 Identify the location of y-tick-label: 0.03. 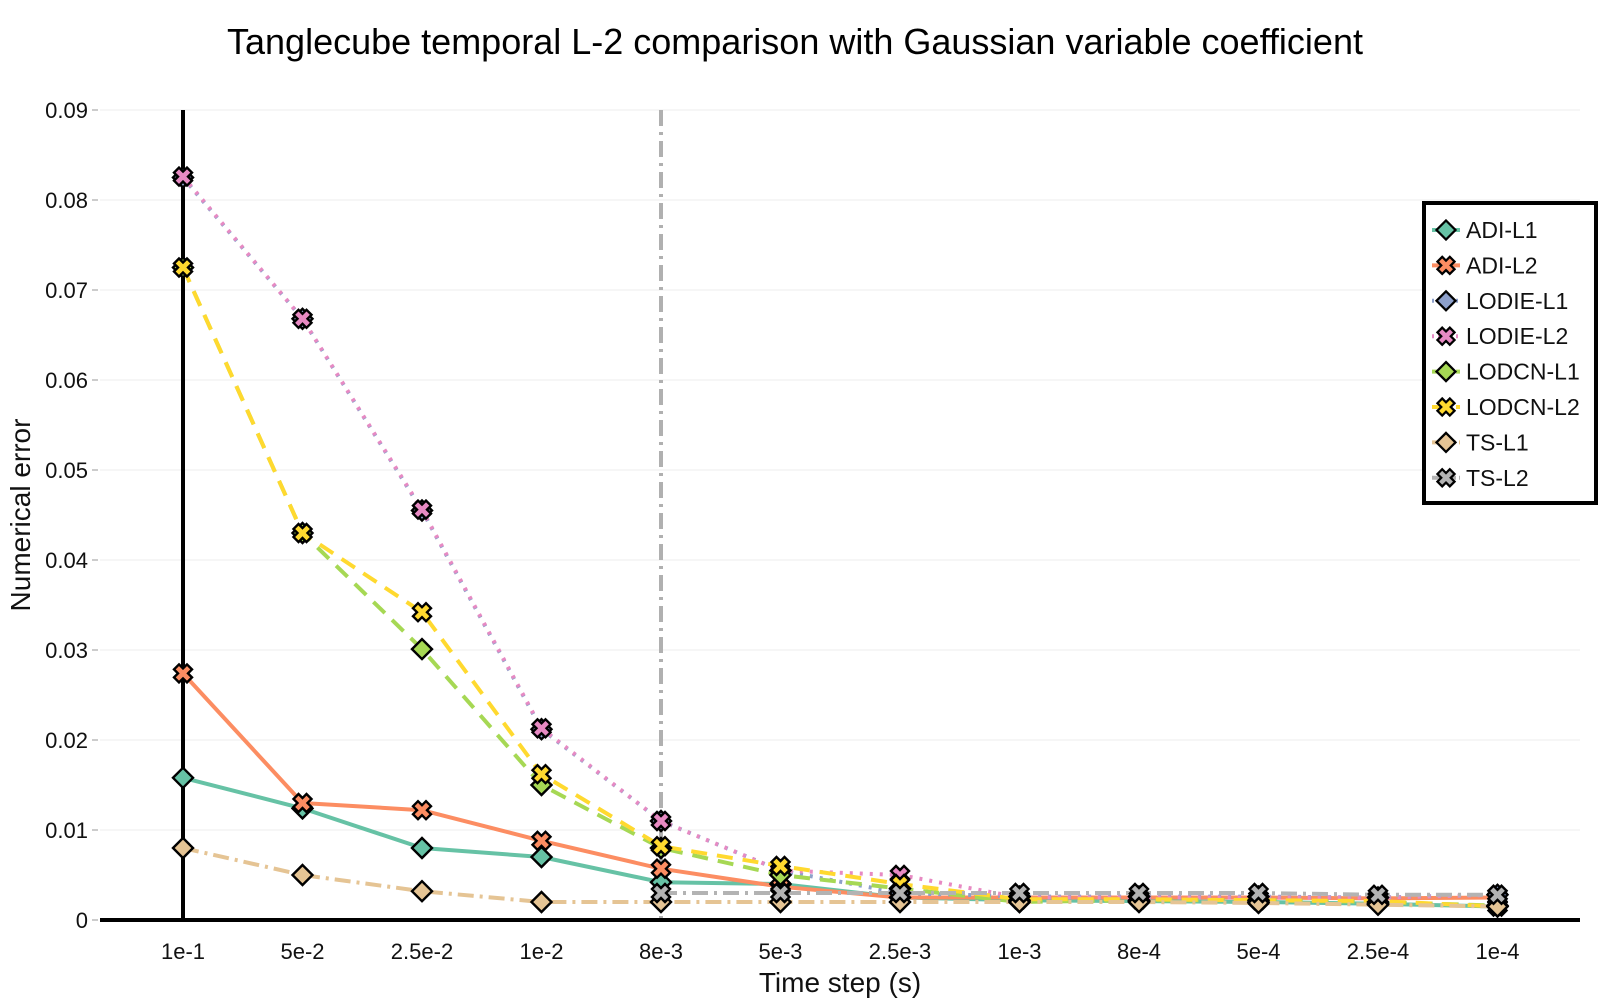
(66, 650).